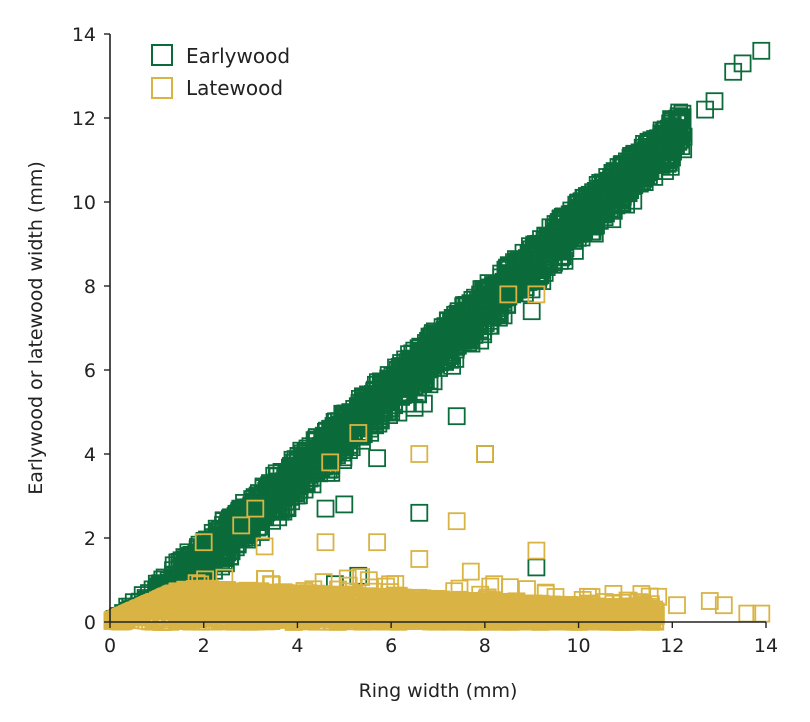  What do you see at coordinates (110, 646) in the screenshot?
I see `x-tick-label: 0` at bounding box center [110, 646].